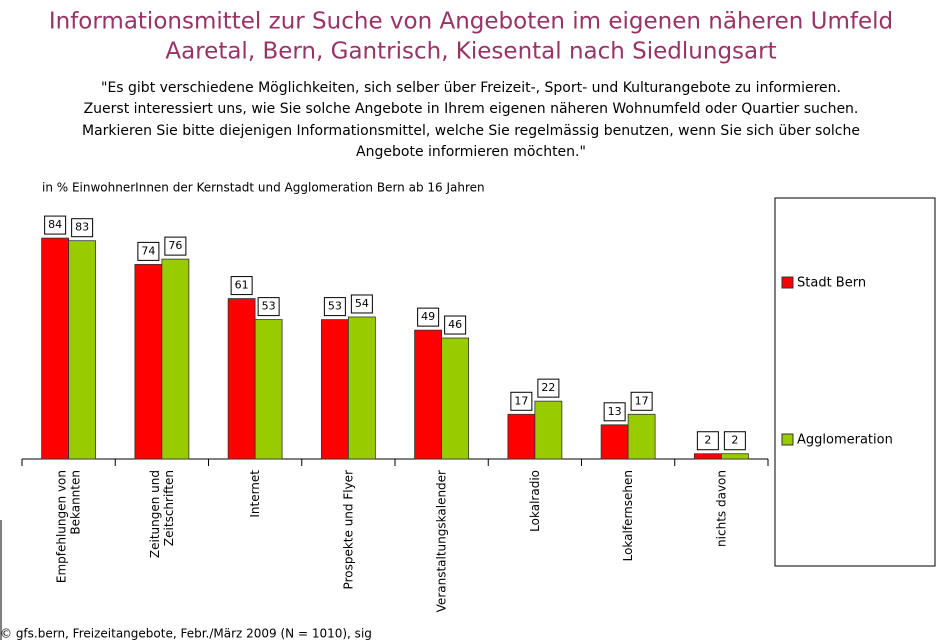 This screenshot has height=640, width=942. I want to click on value-label: 76, so click(175, 245).